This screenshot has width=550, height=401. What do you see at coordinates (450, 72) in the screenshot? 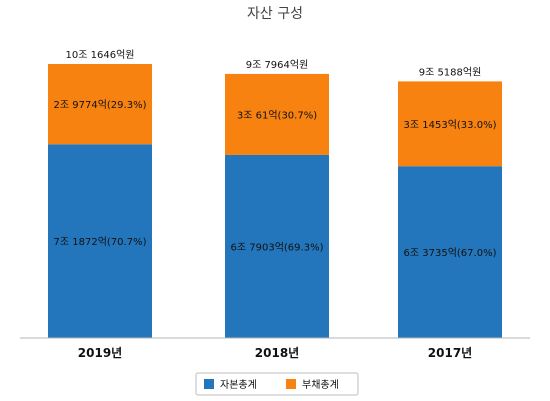
I see `total-label-2: 9조 5188억원` at bounding box center [450, 72].